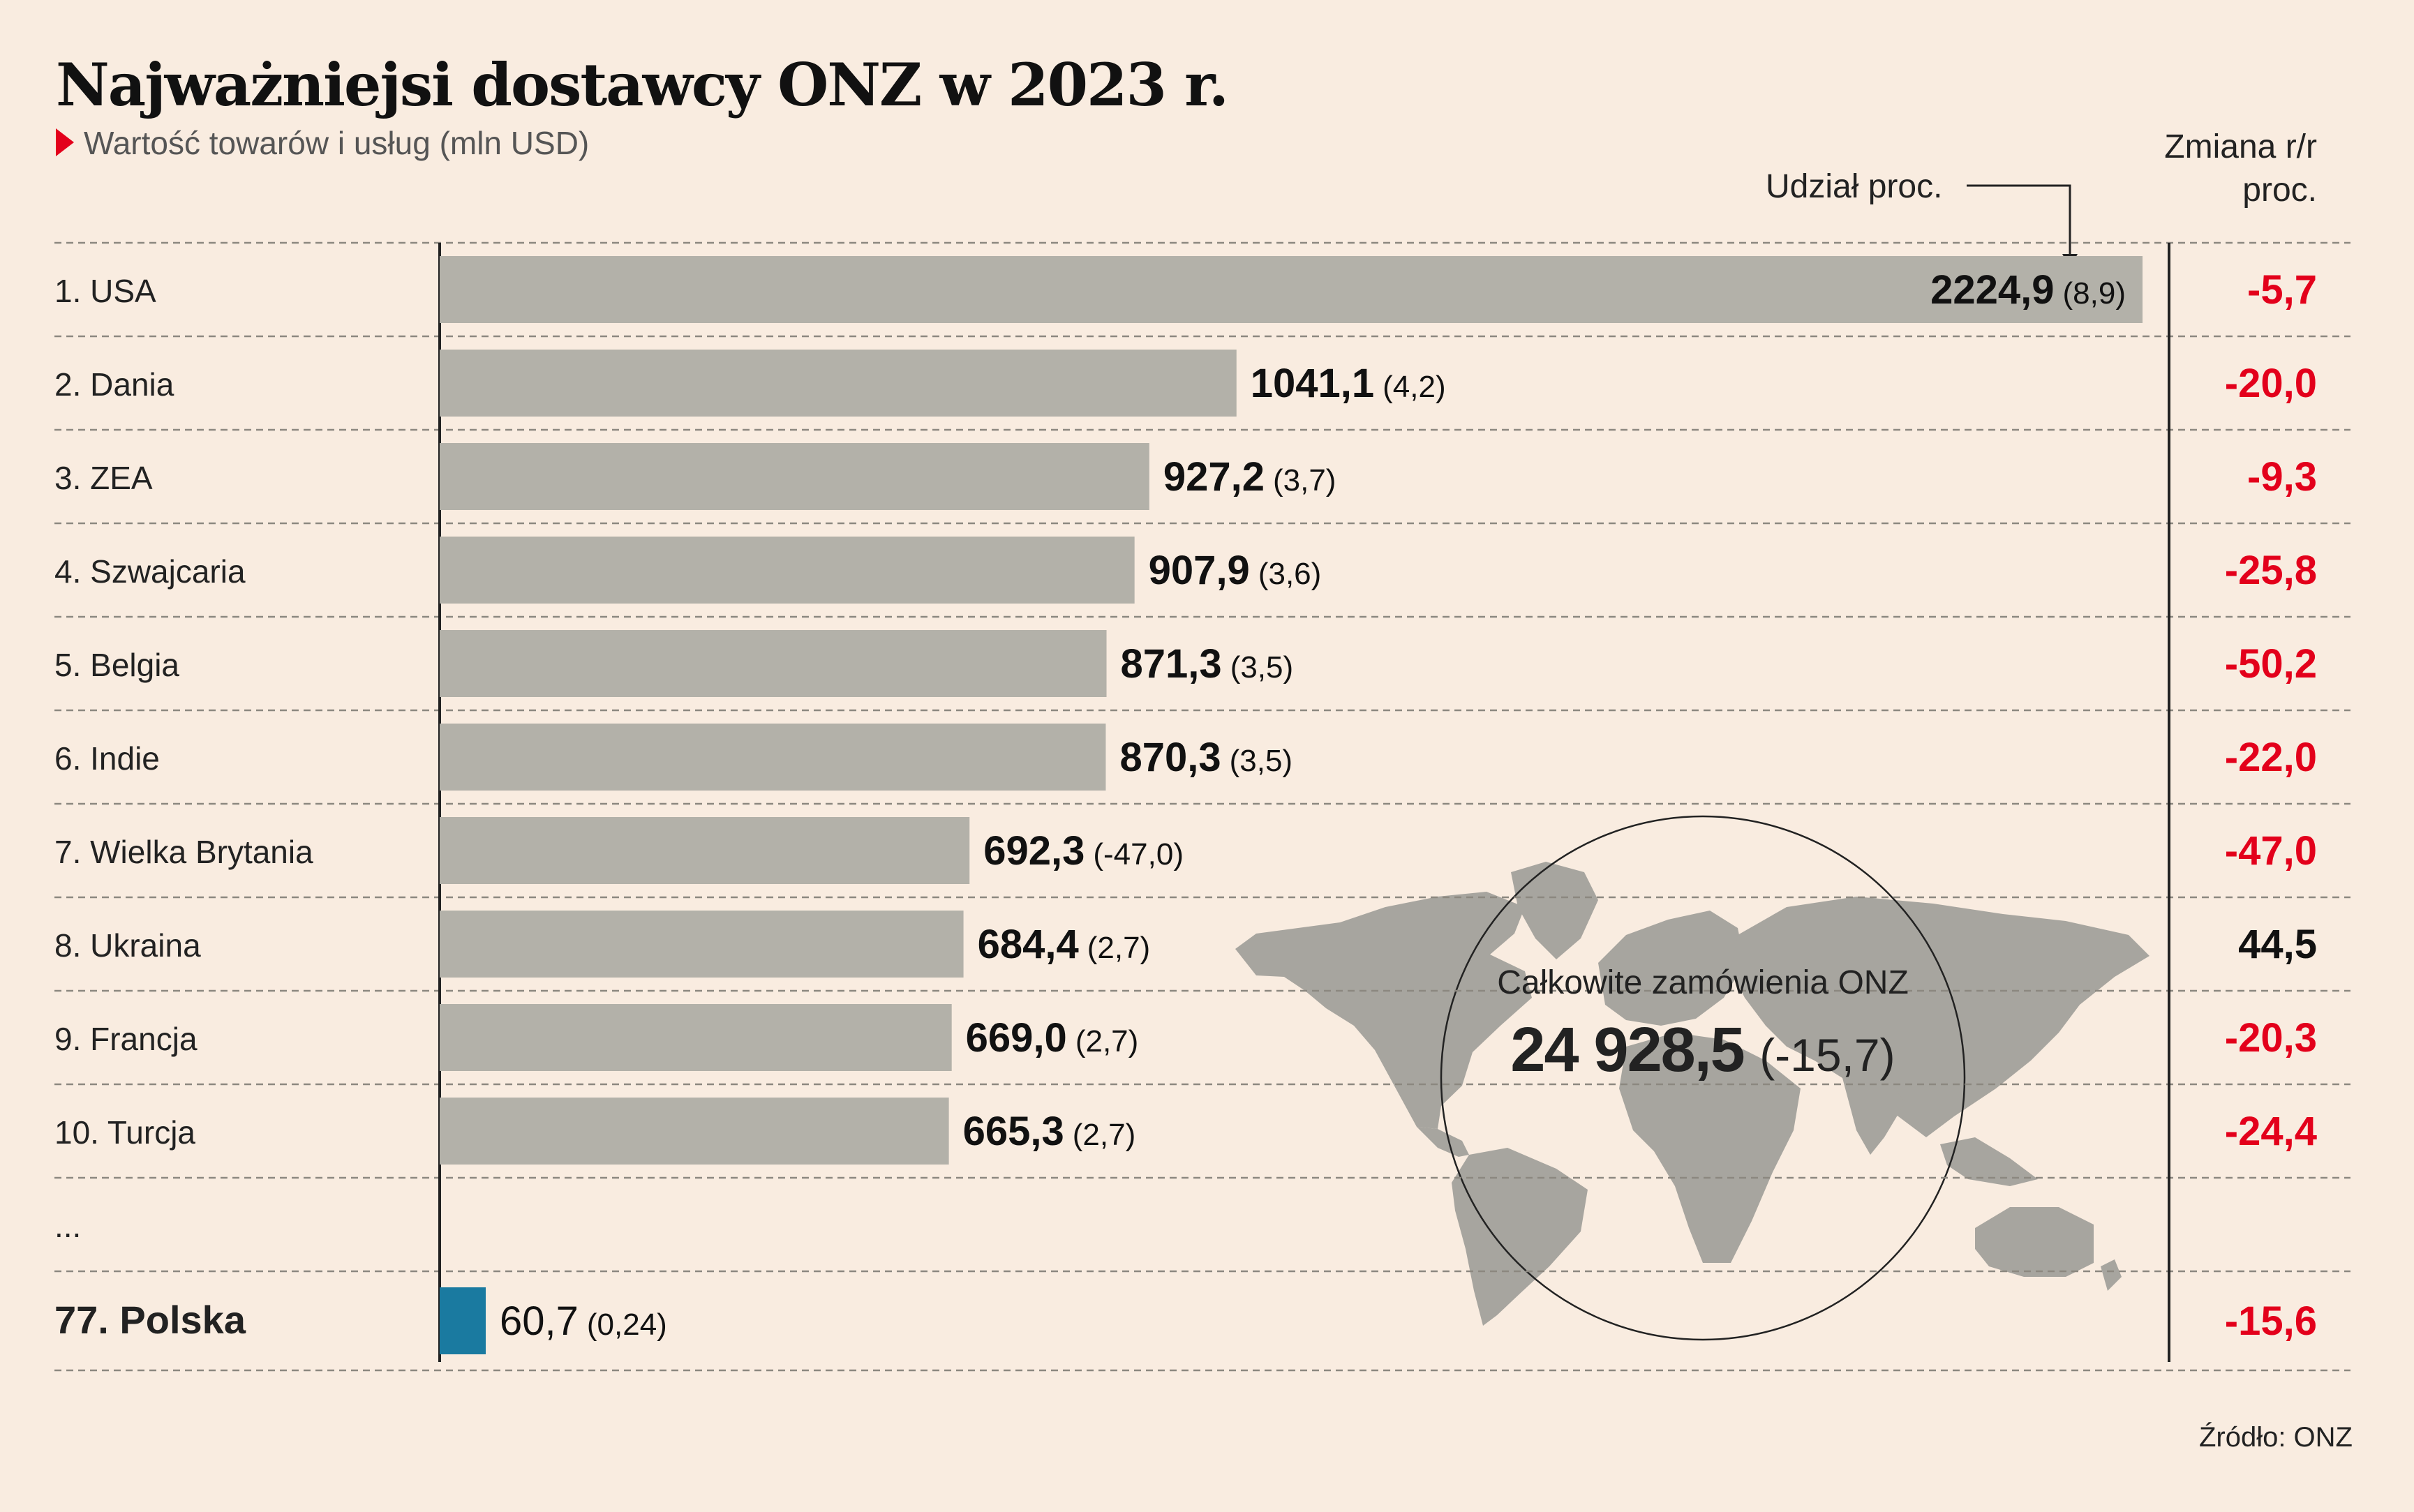 This screenshot has width=2414, height=1512. Describe the element at coordinates (1873, 1115) in the screenshot. I see `india-shape` at that location.